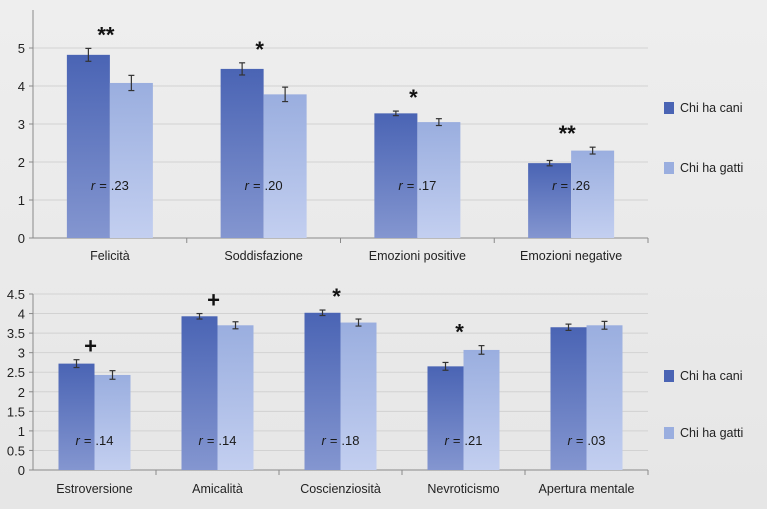 The image size is (767, 509). Describe the element at coordinates (120, 185) in the screenshot. I see `r-value: .23` at that location.